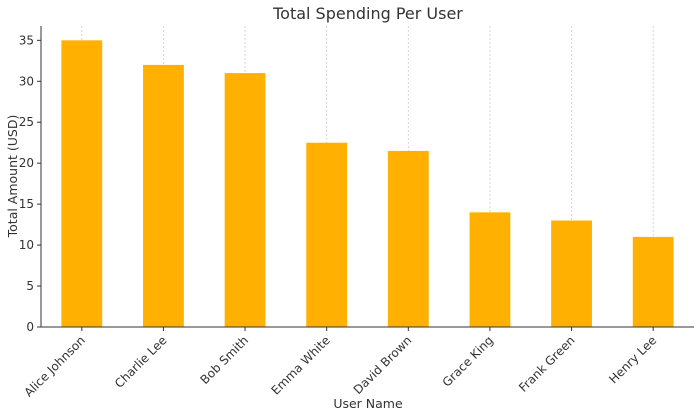 Image resolution: width=700 pixels, height=417 pixels. I want to click on x-tick-label: Emma White, so click(300, 365).